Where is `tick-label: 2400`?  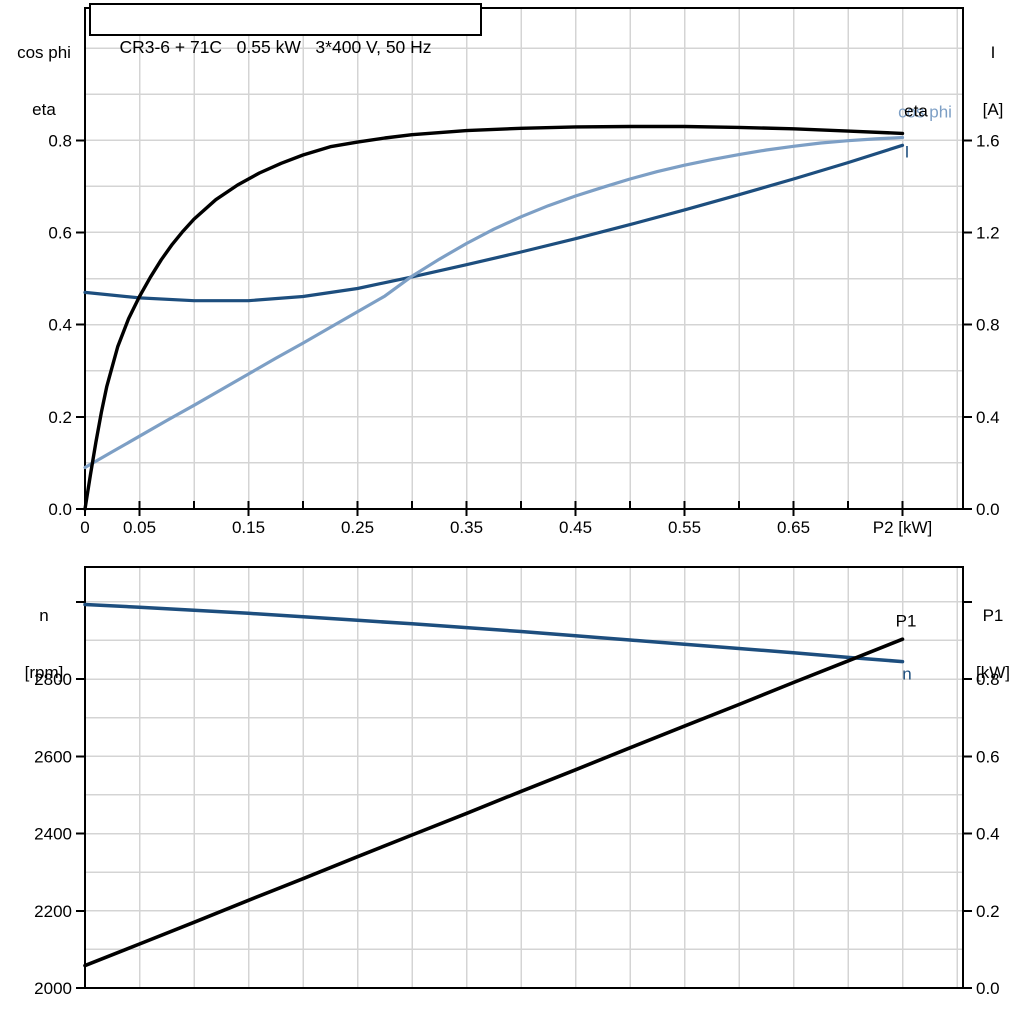 tick-label: 2400 is located at coordinates (53, 834).